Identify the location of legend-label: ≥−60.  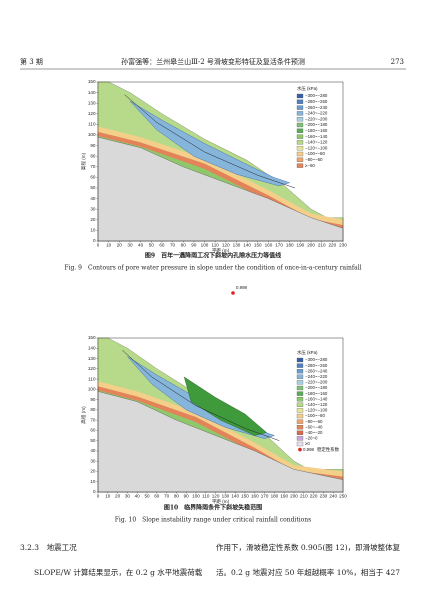
(310, 165).